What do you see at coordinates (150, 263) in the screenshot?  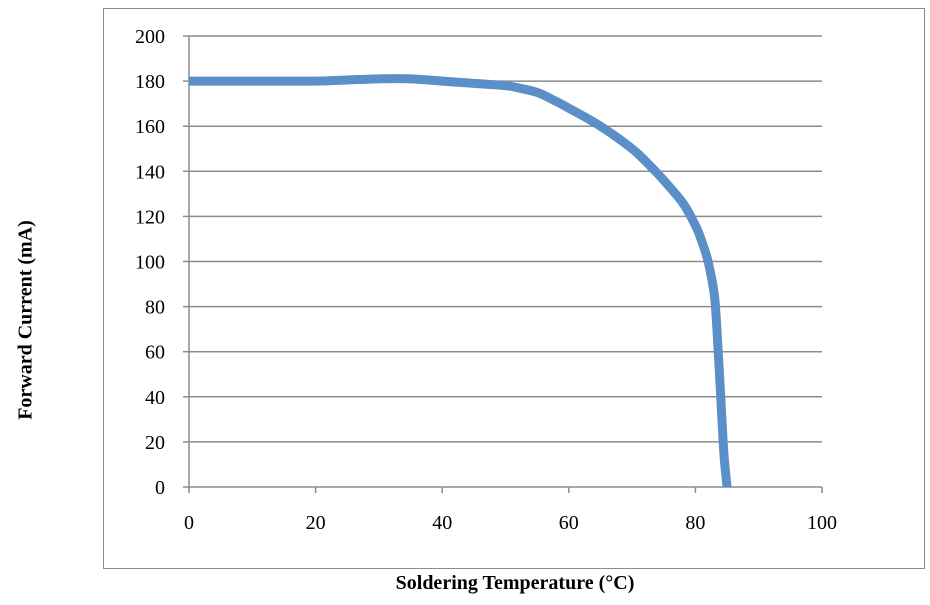 I see `y-tick-label: 100` at bounding box center [150, 263].